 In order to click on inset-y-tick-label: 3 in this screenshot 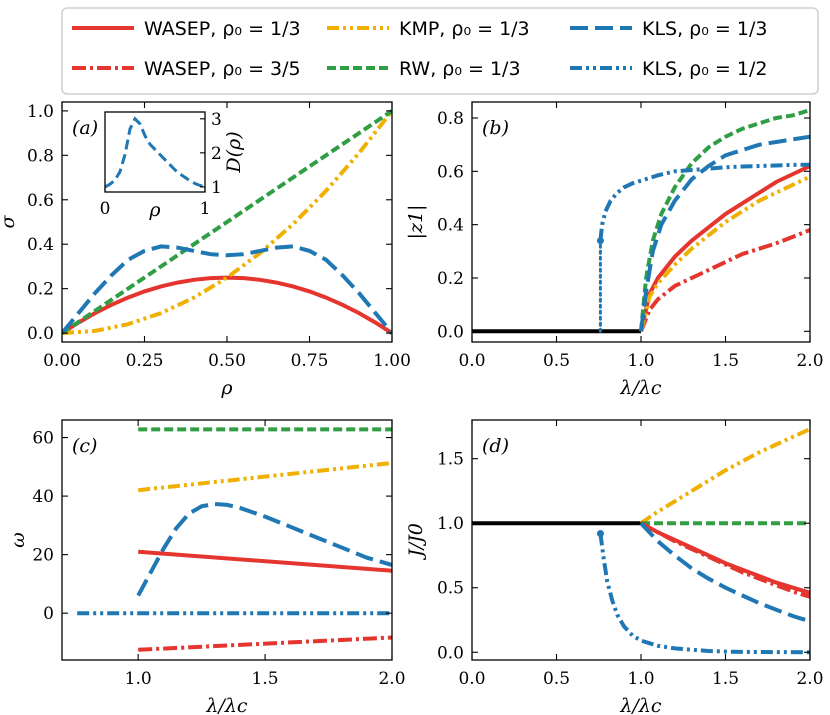, I will do `click(216, 120)`.